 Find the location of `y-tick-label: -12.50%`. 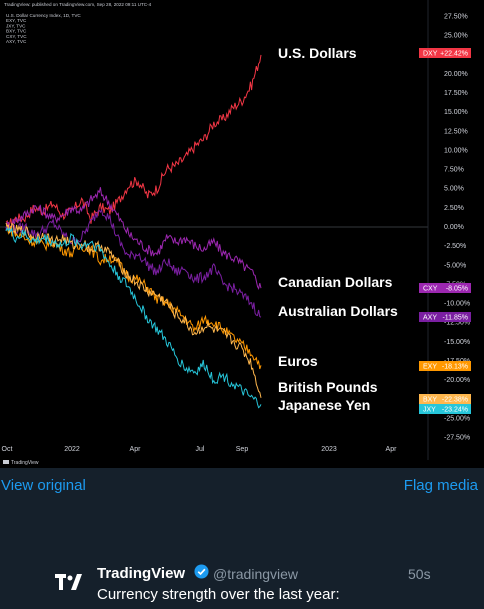

y-tick-label: -12.50% is located at coordinates (457, 323).